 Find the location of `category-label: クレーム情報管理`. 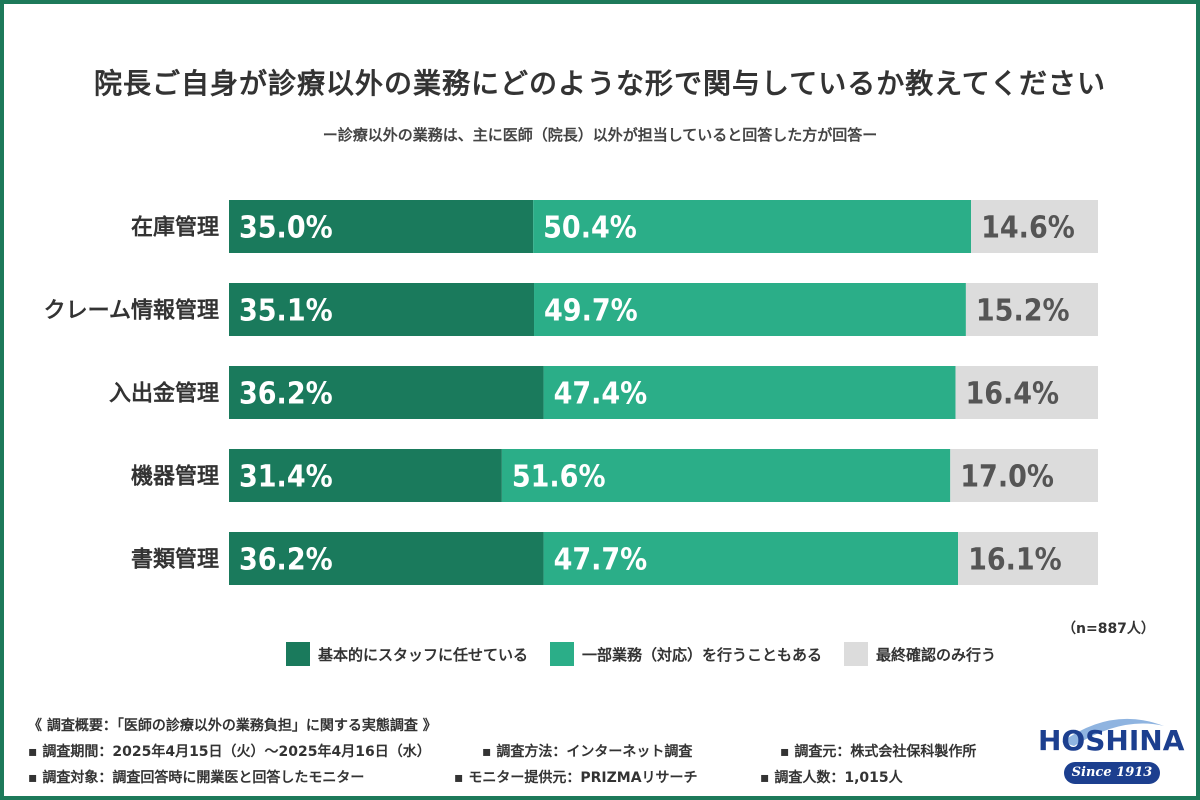

category-label: クレーム情報管理 is located at coordinates (131, 311).